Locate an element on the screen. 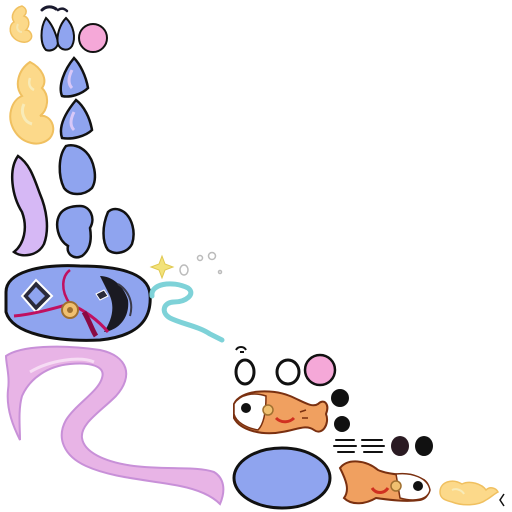  eye-set-sprite is located at coordinates (285, 366).